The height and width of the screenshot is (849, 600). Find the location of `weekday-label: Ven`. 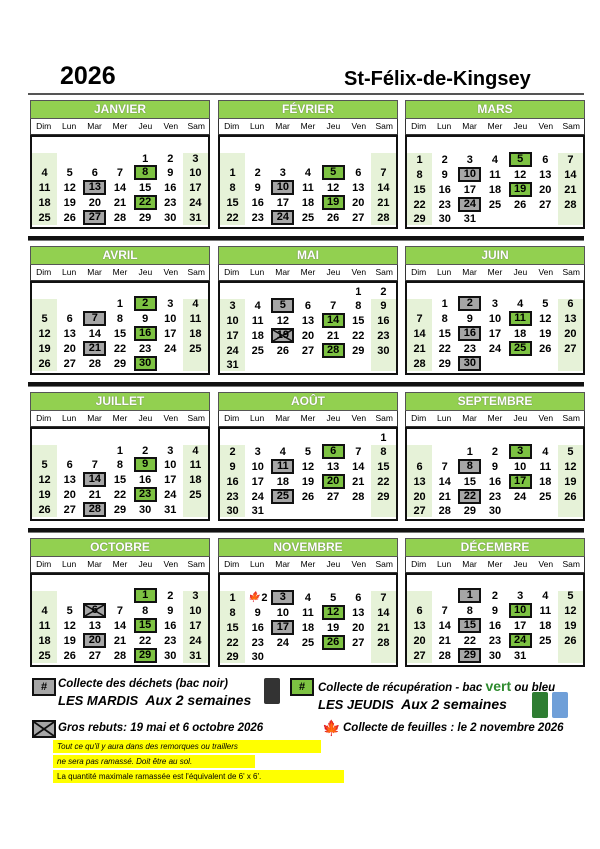

weekday-label: Ven is located at coordinates (359, 418).